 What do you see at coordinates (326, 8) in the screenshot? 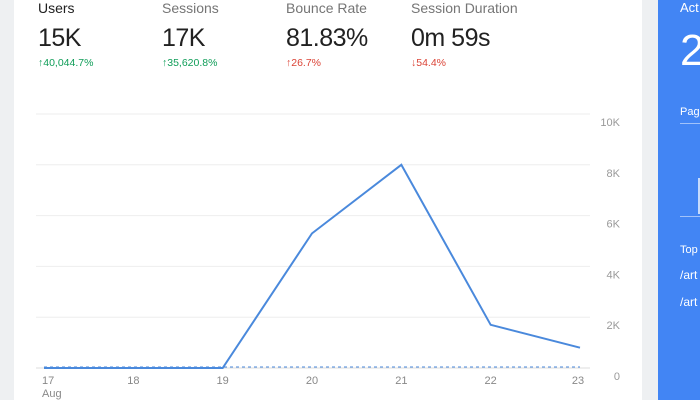
I see `metric-label: Bounce Rate` at bounding box center [326, 8].